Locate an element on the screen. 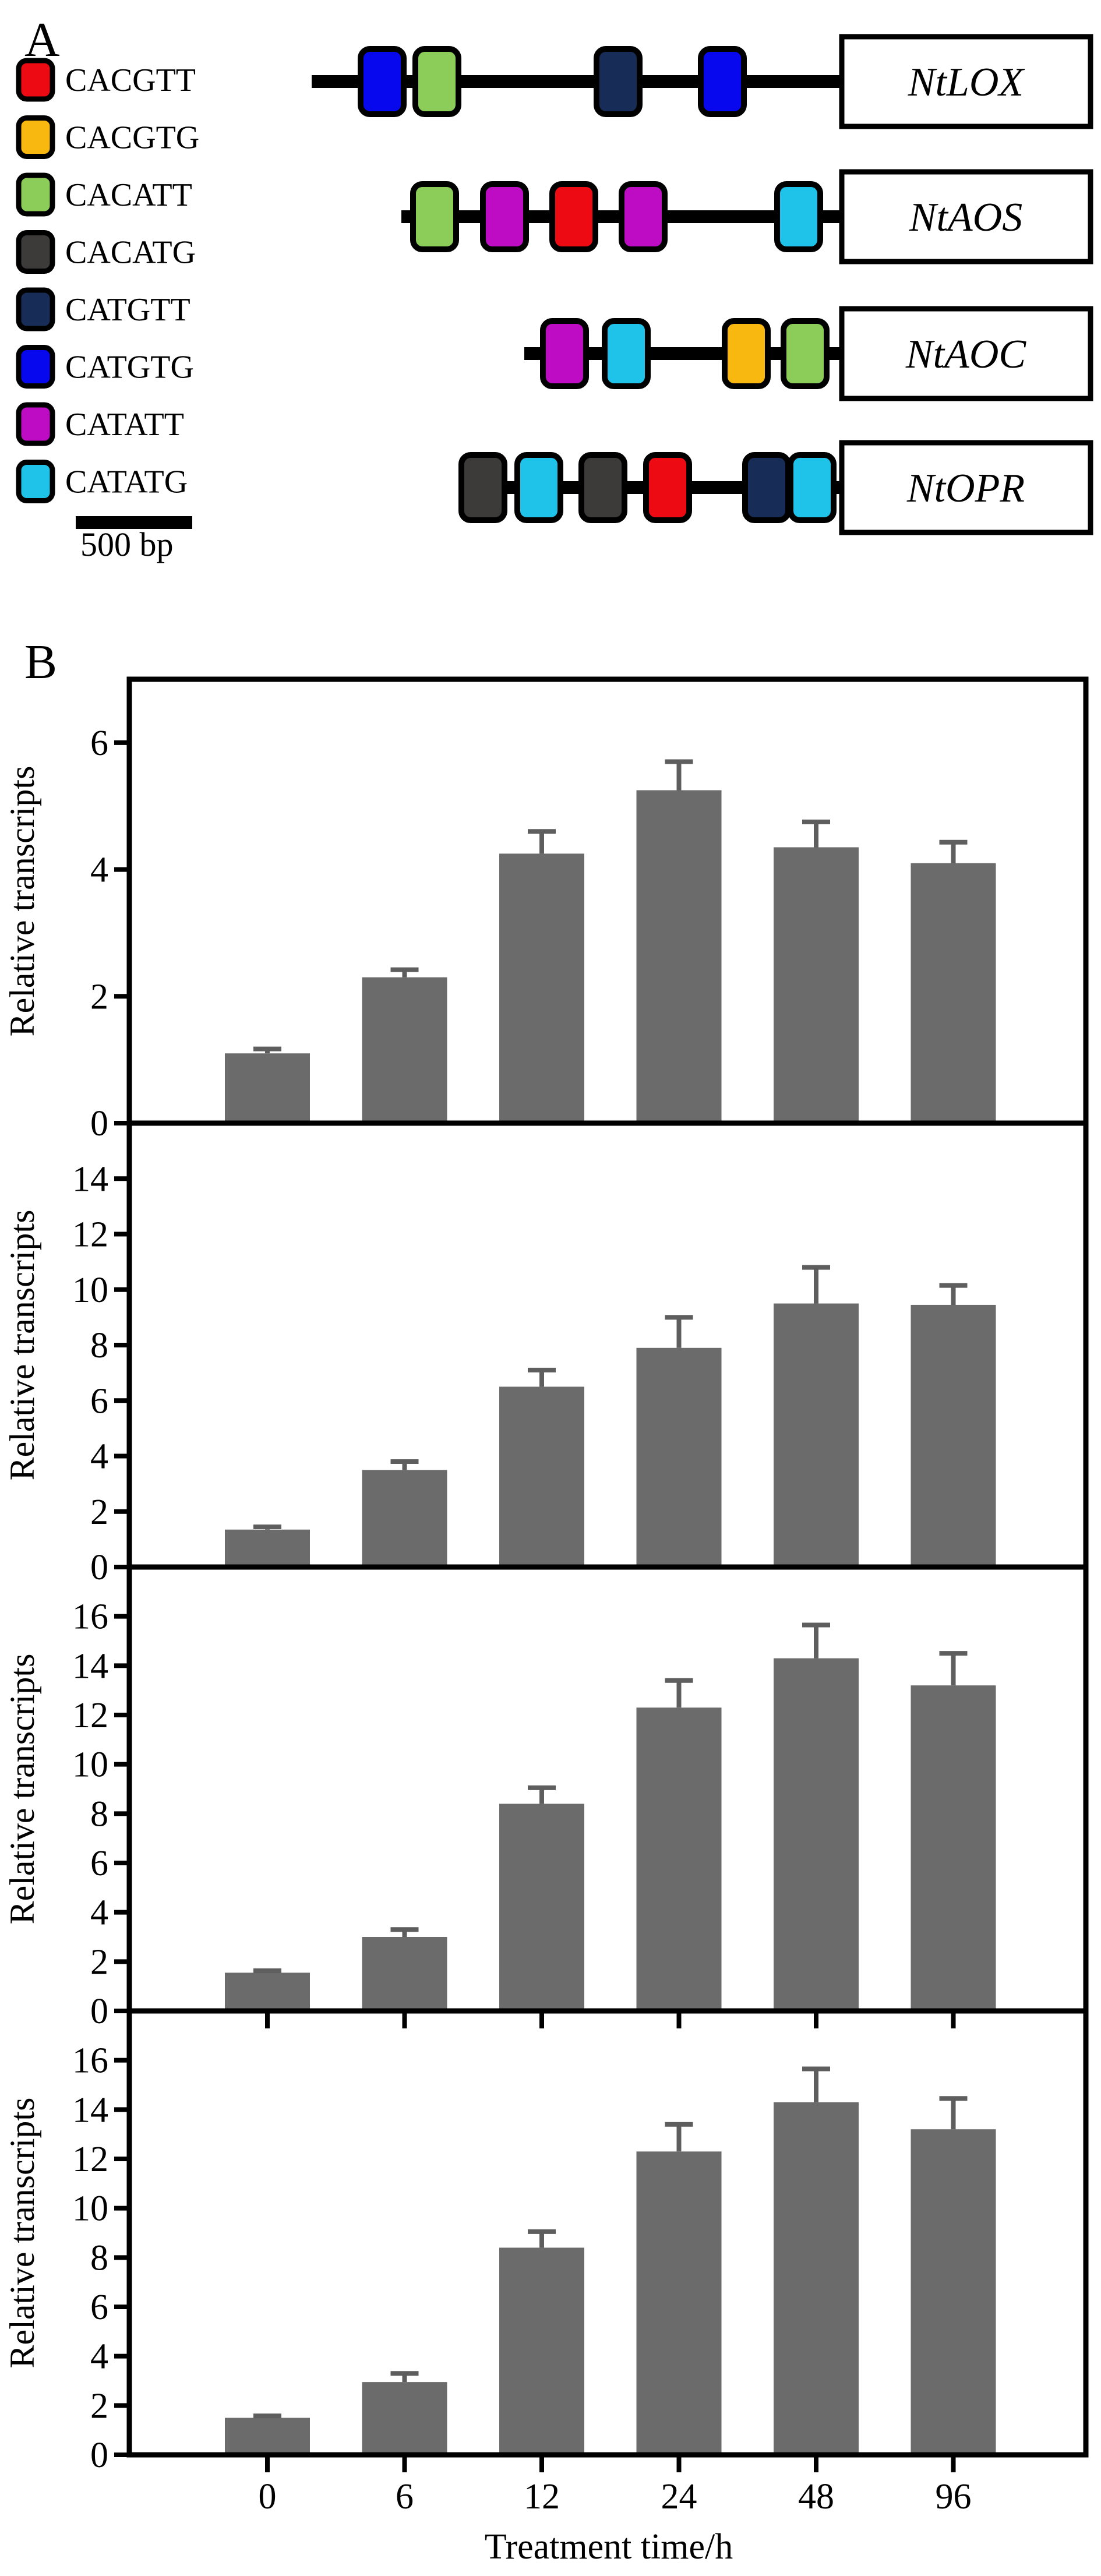 The image size is (1101, 2576). legend-swatch-catatt is located at coordinates (36, 424).